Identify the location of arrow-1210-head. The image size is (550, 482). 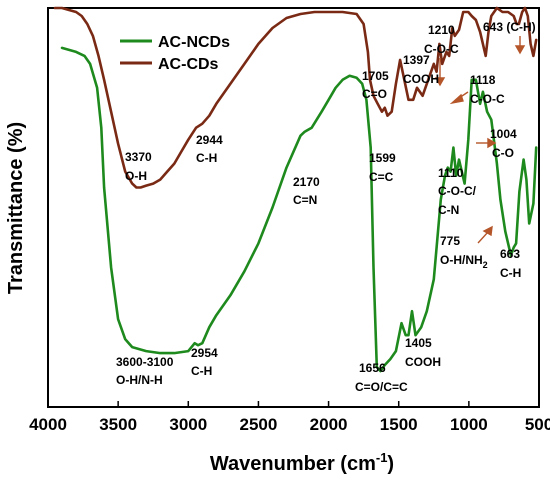
(440, 82).